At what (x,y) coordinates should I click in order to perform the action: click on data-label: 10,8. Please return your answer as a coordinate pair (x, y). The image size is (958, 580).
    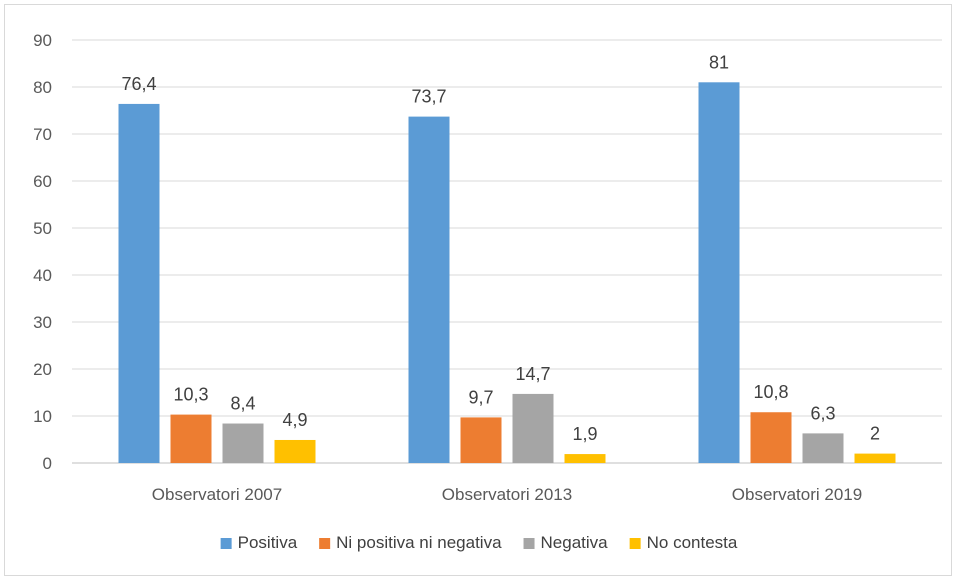
    Looking at the image, I should click on (770, 392).